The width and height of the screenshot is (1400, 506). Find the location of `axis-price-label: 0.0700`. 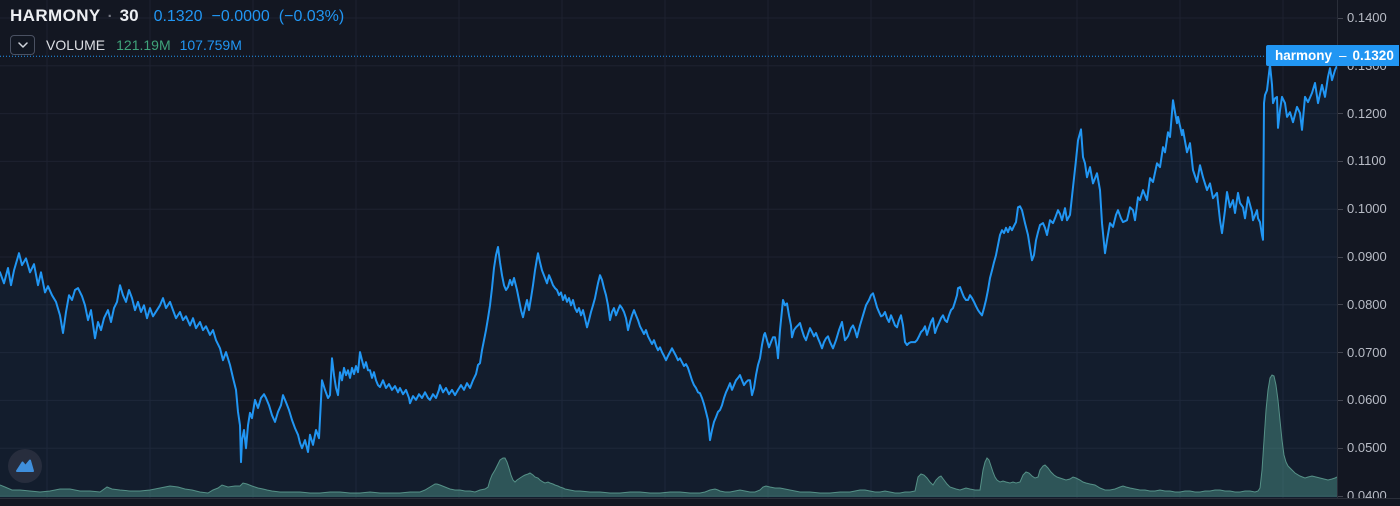

axis-price-label: 0.0700 is located at coordinates (1367, 352).